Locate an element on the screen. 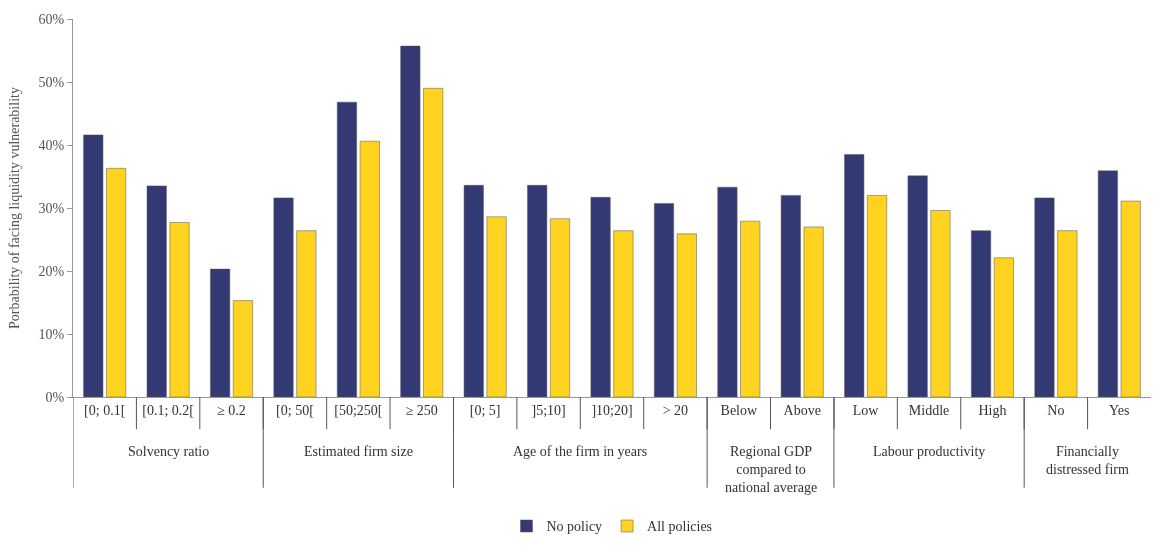  legend-label: No policy is located at coordinates (574, 527).